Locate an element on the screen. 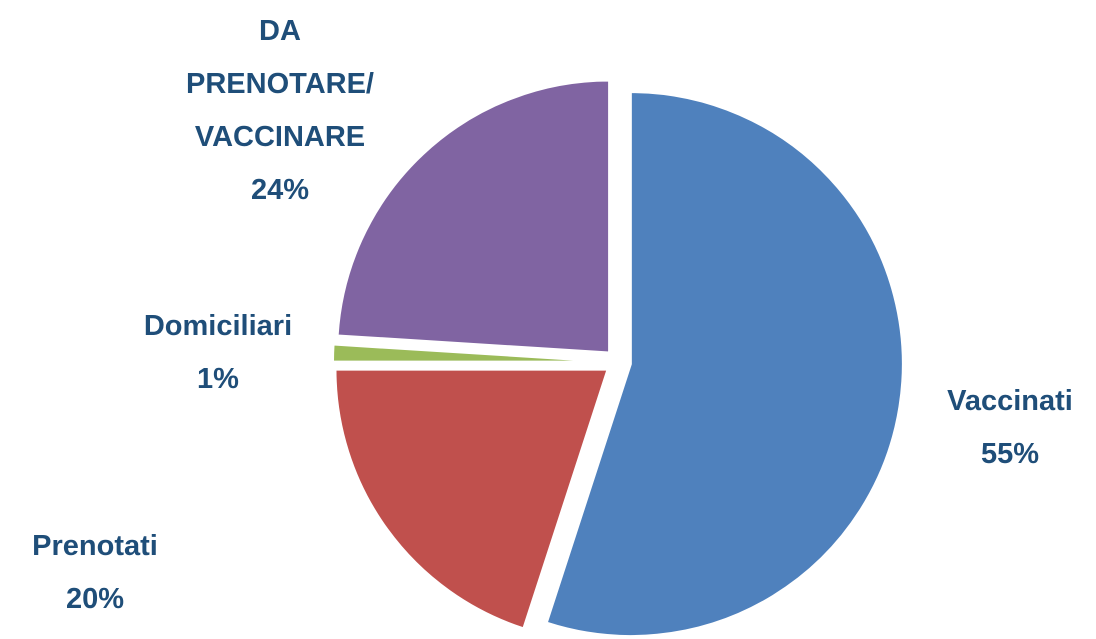 The height and width of the screenshot is (639, 1096). category-line: VACCINARE is located at coordinates (280, 137).